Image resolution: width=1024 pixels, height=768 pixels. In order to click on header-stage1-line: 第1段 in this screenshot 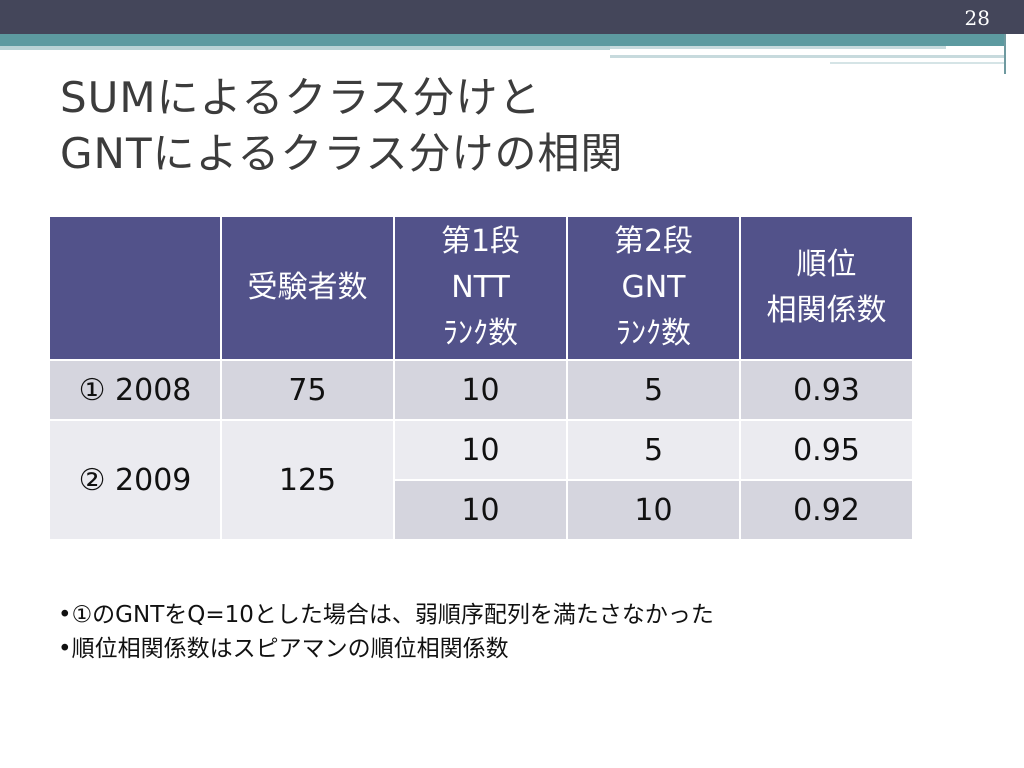, I will do `click(480, 241)`.